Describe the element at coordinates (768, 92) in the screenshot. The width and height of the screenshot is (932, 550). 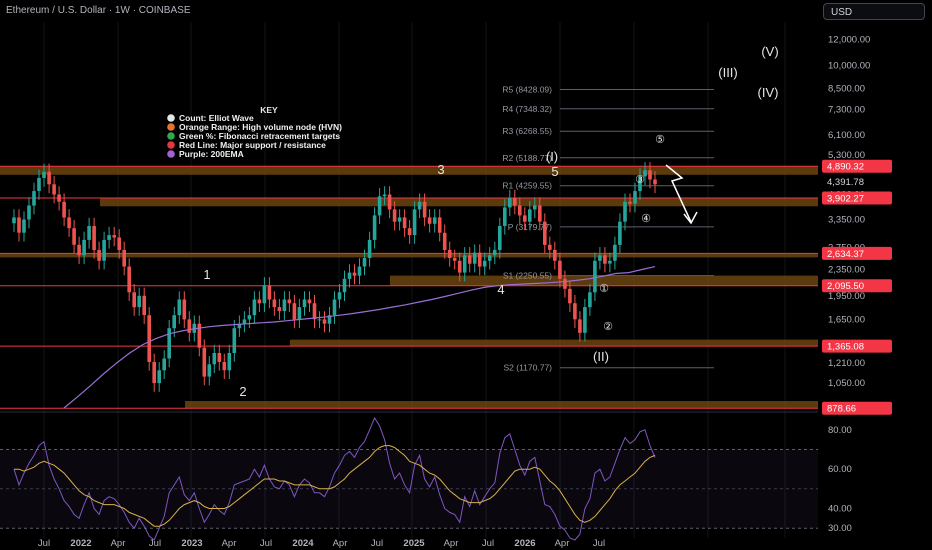
I see `wave-label-8: (IV)` at that location.